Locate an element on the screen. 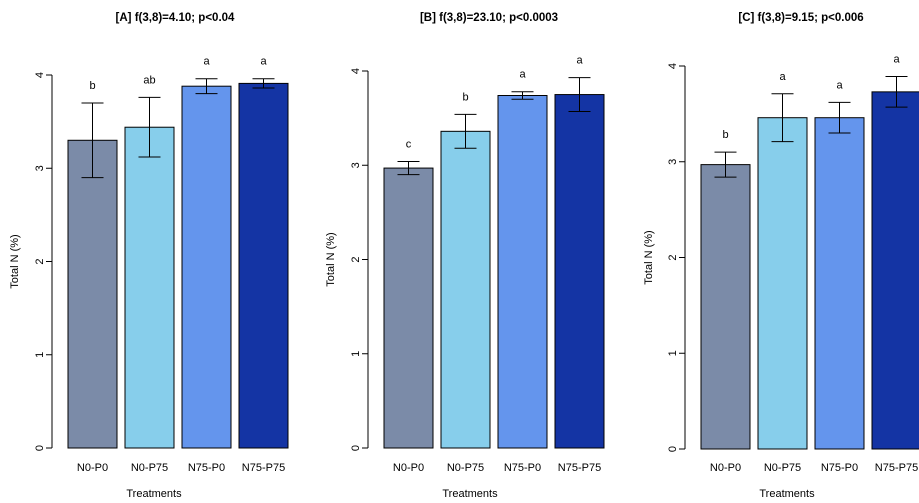 The width and height of the screenshot is (919, 503). chart-title: [B] f(3,8)=23.10; p<0.0003 is located at coordinates (489, 18).